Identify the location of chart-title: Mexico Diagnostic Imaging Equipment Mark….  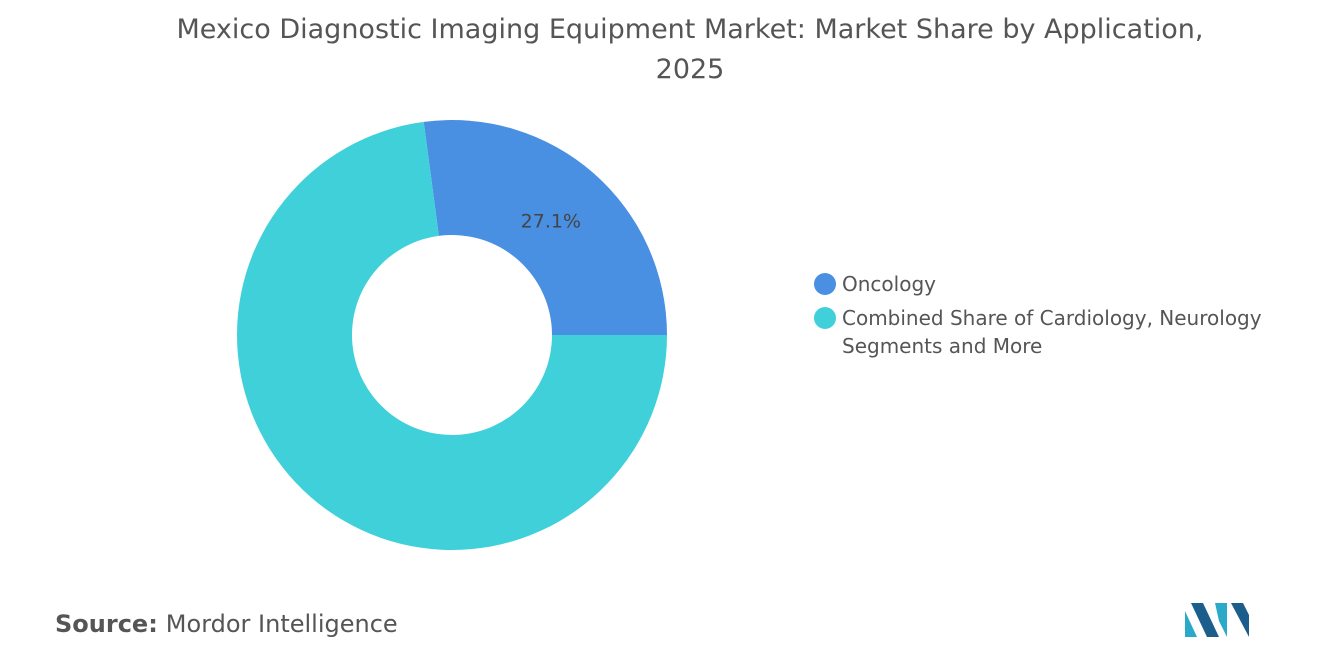
(690, 49).